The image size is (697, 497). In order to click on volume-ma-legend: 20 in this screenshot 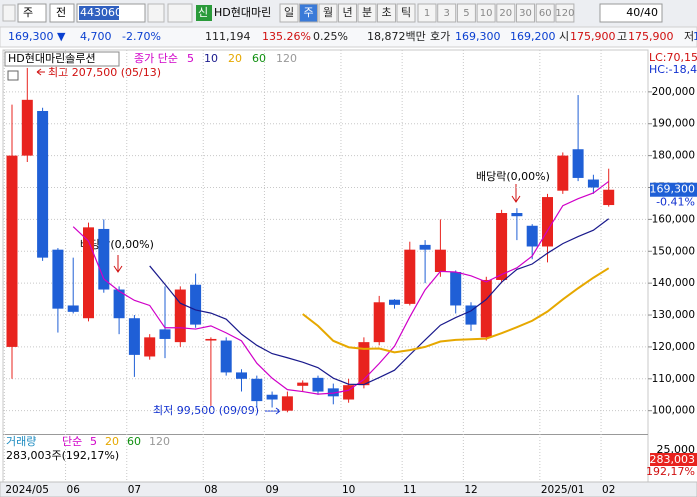, I will do `click(112, 441)`.